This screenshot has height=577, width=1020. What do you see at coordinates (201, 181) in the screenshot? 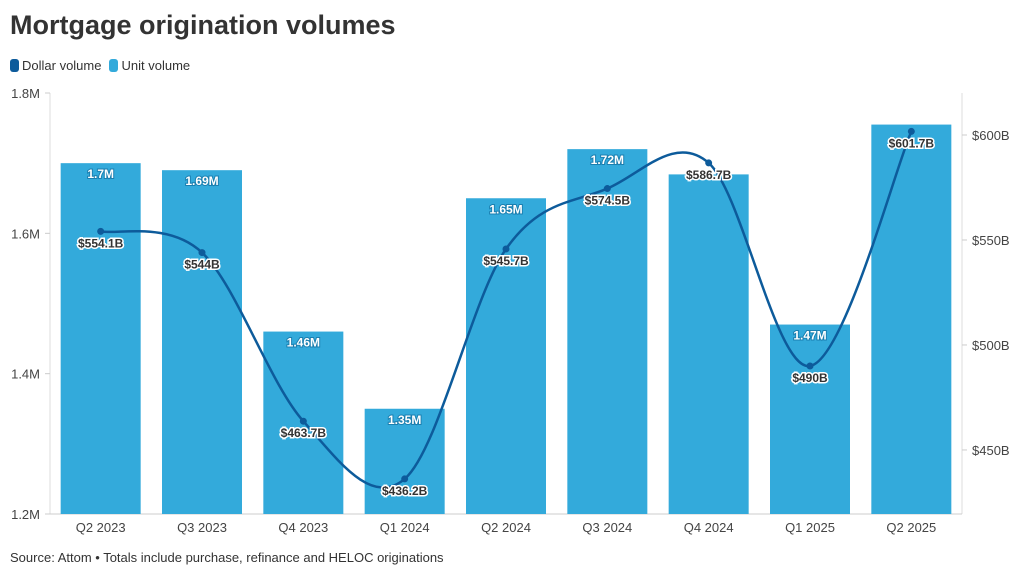
I see `bar-label: 1.69M` at bounding box center [201, 181].